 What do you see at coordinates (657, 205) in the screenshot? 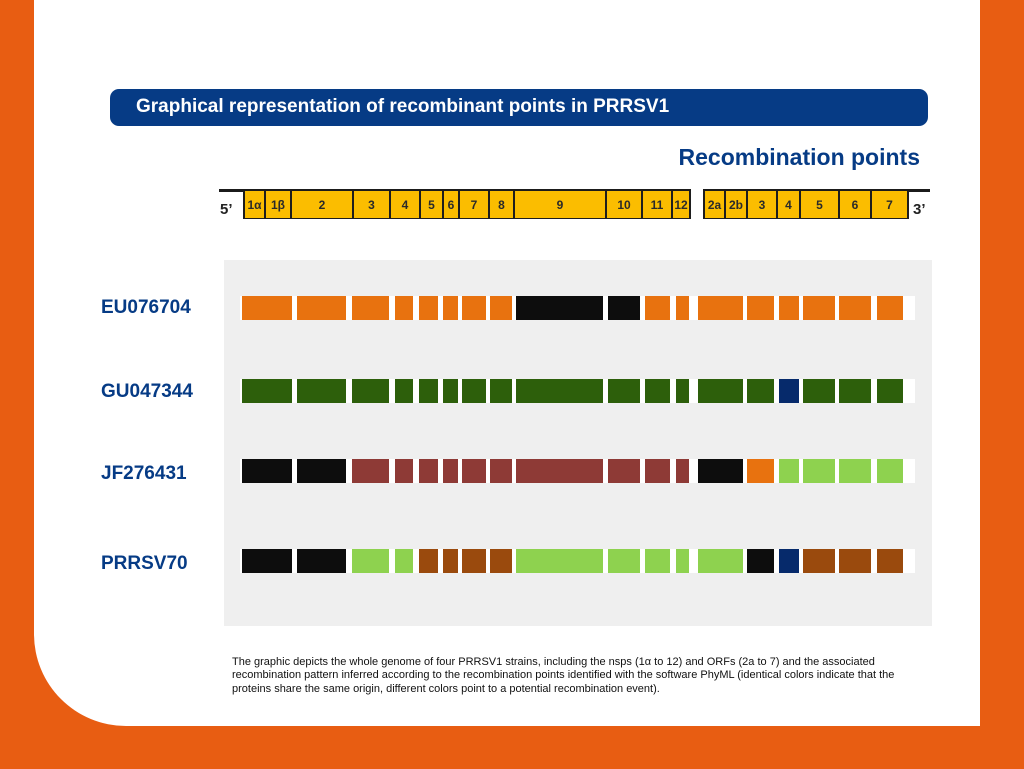
I see `genome-segment: 11` at bounding box center [657, 205].